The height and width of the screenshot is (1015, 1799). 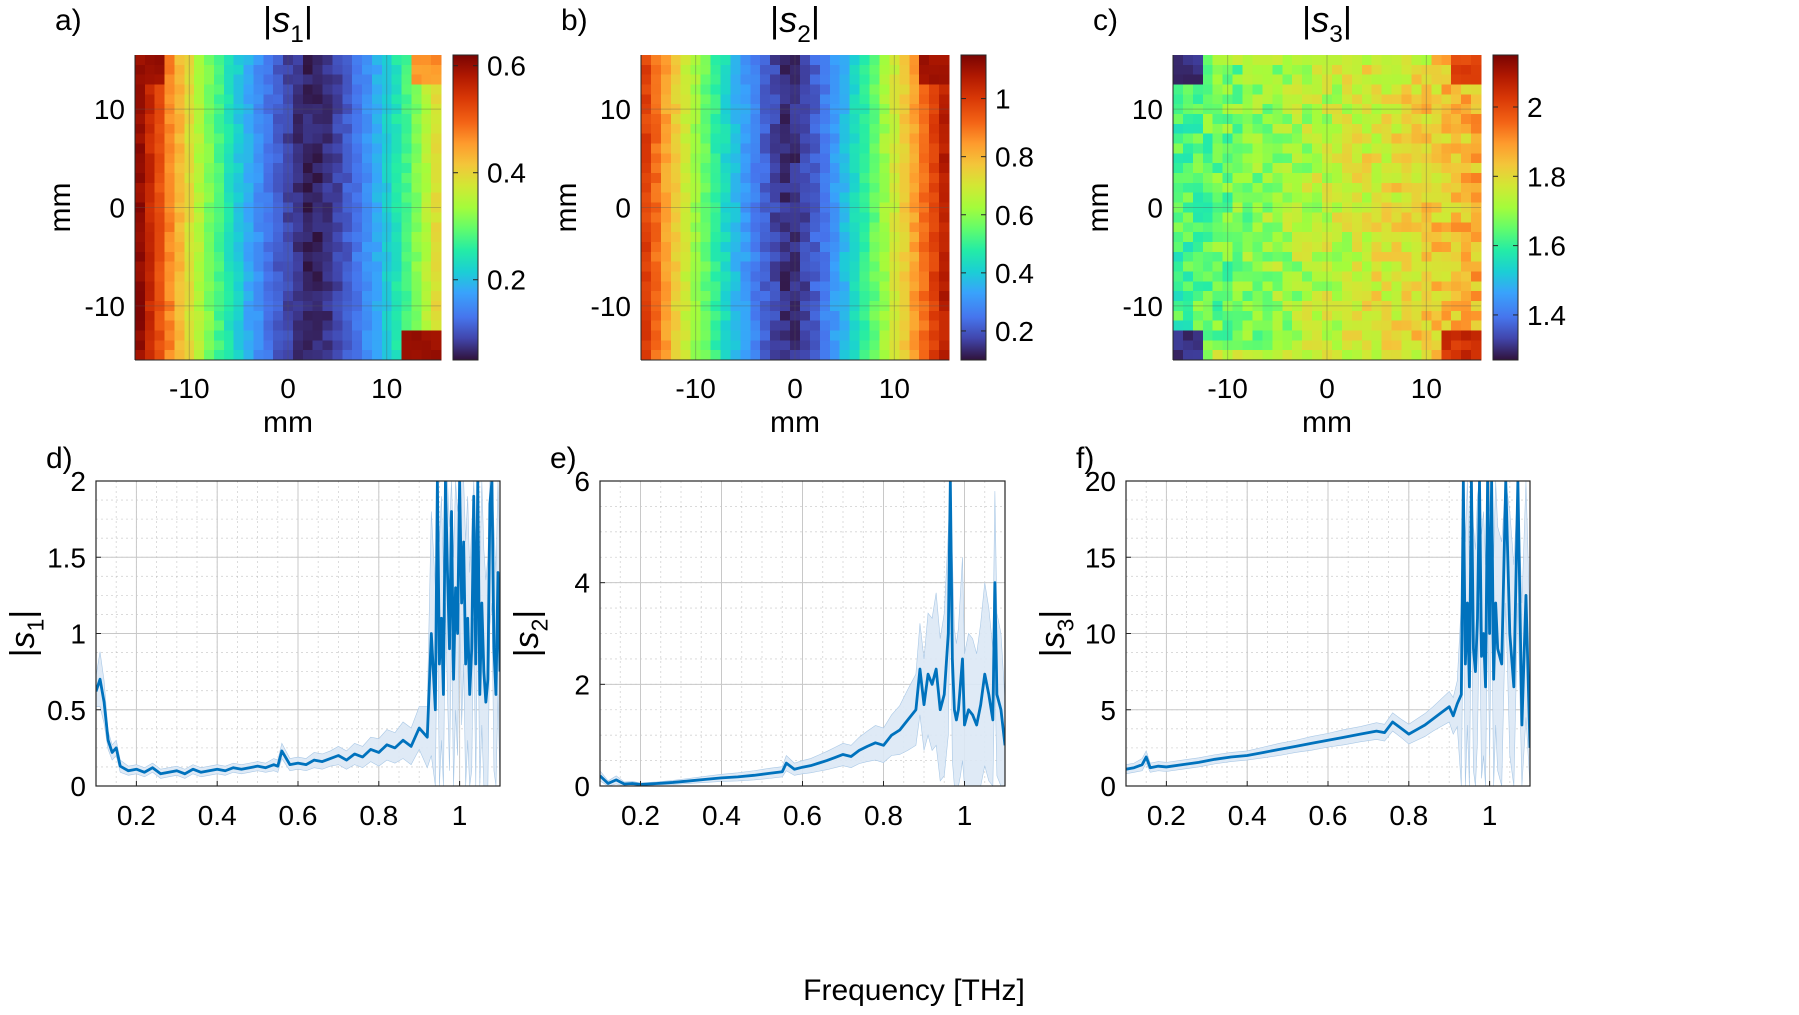 What do you see at coordinates (1014, 215) in the screenshot?
I see `colorbar-tick-label: 0.6` at bounding box center [1014, 215].